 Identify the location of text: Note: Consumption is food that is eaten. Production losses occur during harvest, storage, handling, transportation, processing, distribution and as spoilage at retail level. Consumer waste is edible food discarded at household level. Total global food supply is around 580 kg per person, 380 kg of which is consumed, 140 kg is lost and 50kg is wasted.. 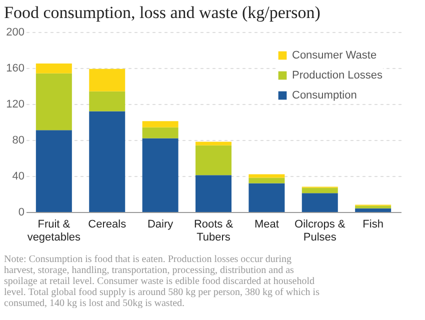
(162, 281).